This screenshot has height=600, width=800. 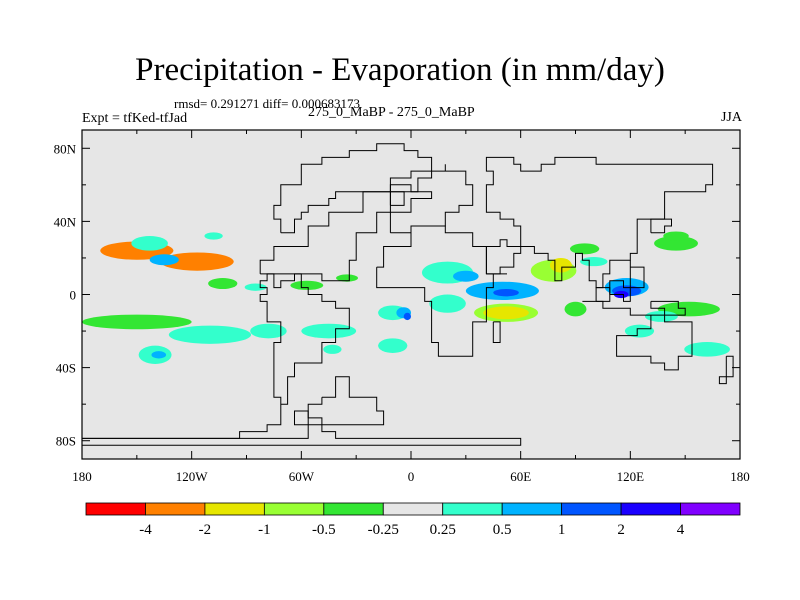 What do you see at coordinates (66, 441) in the screenshot?
I see `y-tick-label: 80S` at bounding box center [66, 441].